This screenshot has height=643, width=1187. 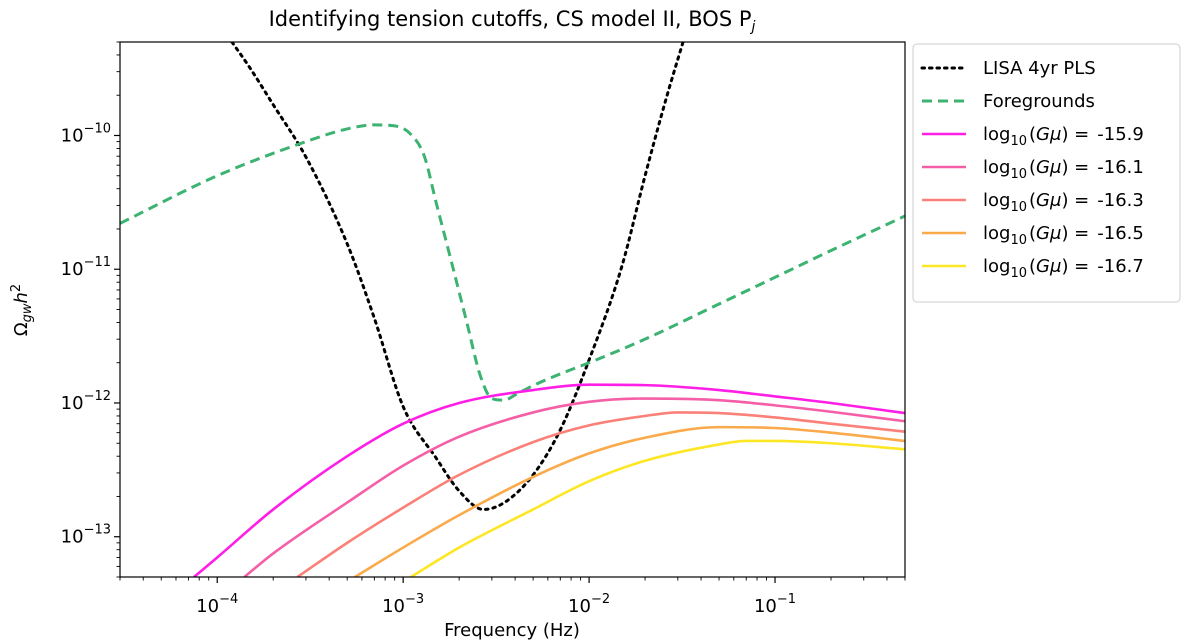 What do you see at coordinates (1063, 202) in the screenshot?
I see `legend-label-4: log10 (Gμ) = -16.3` at bounding box center [1063, 202].